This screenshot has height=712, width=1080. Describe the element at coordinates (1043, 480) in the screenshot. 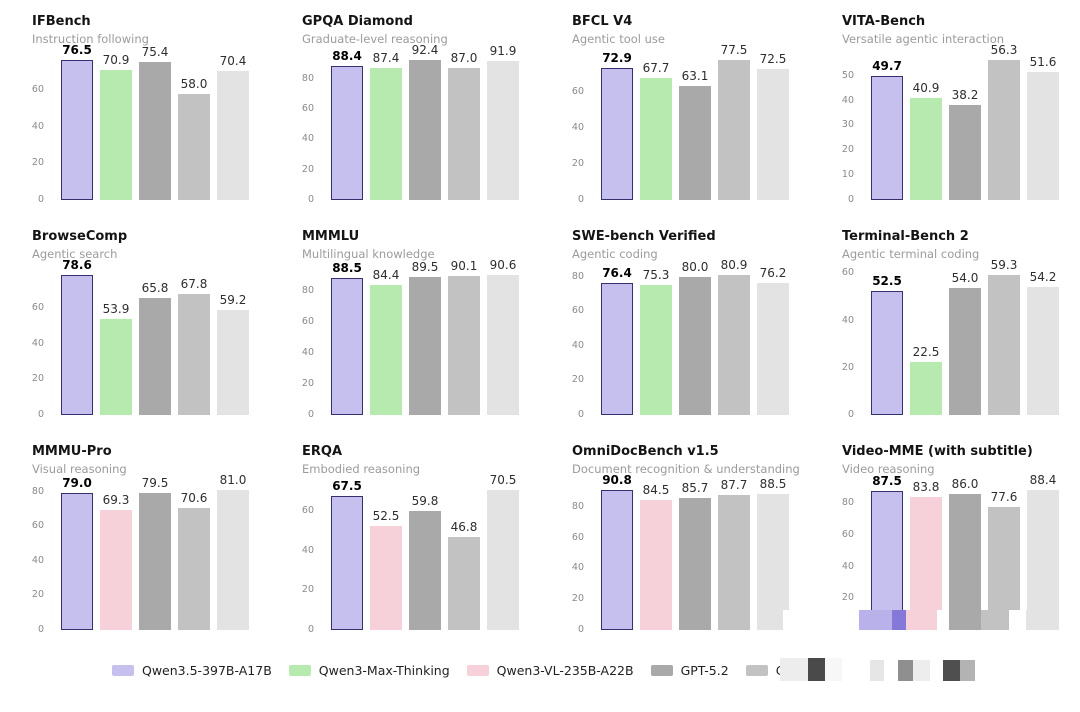

I see `value-label: 88.4` at that location.